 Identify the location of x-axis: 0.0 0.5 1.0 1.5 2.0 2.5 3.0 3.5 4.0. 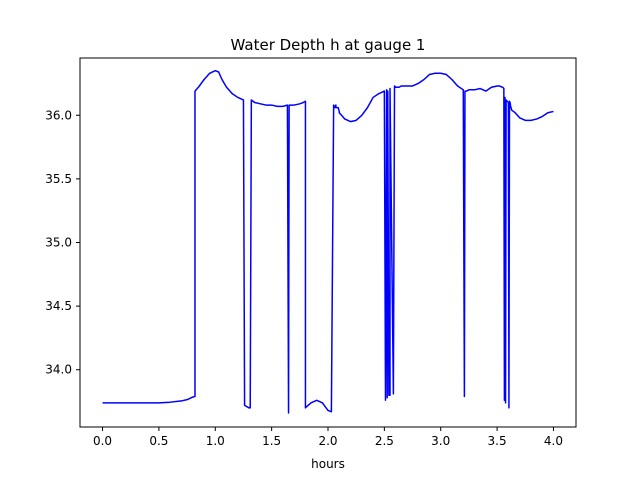
(328, 437).